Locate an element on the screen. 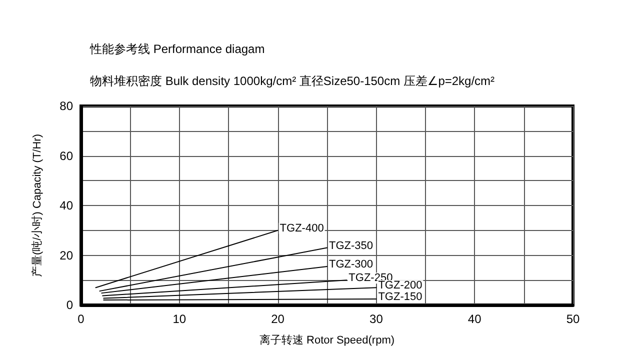 Image resolution: width=617 pixels, height=359 pixels. series-label: TGZ-300 is located at coordinates (351, 264).